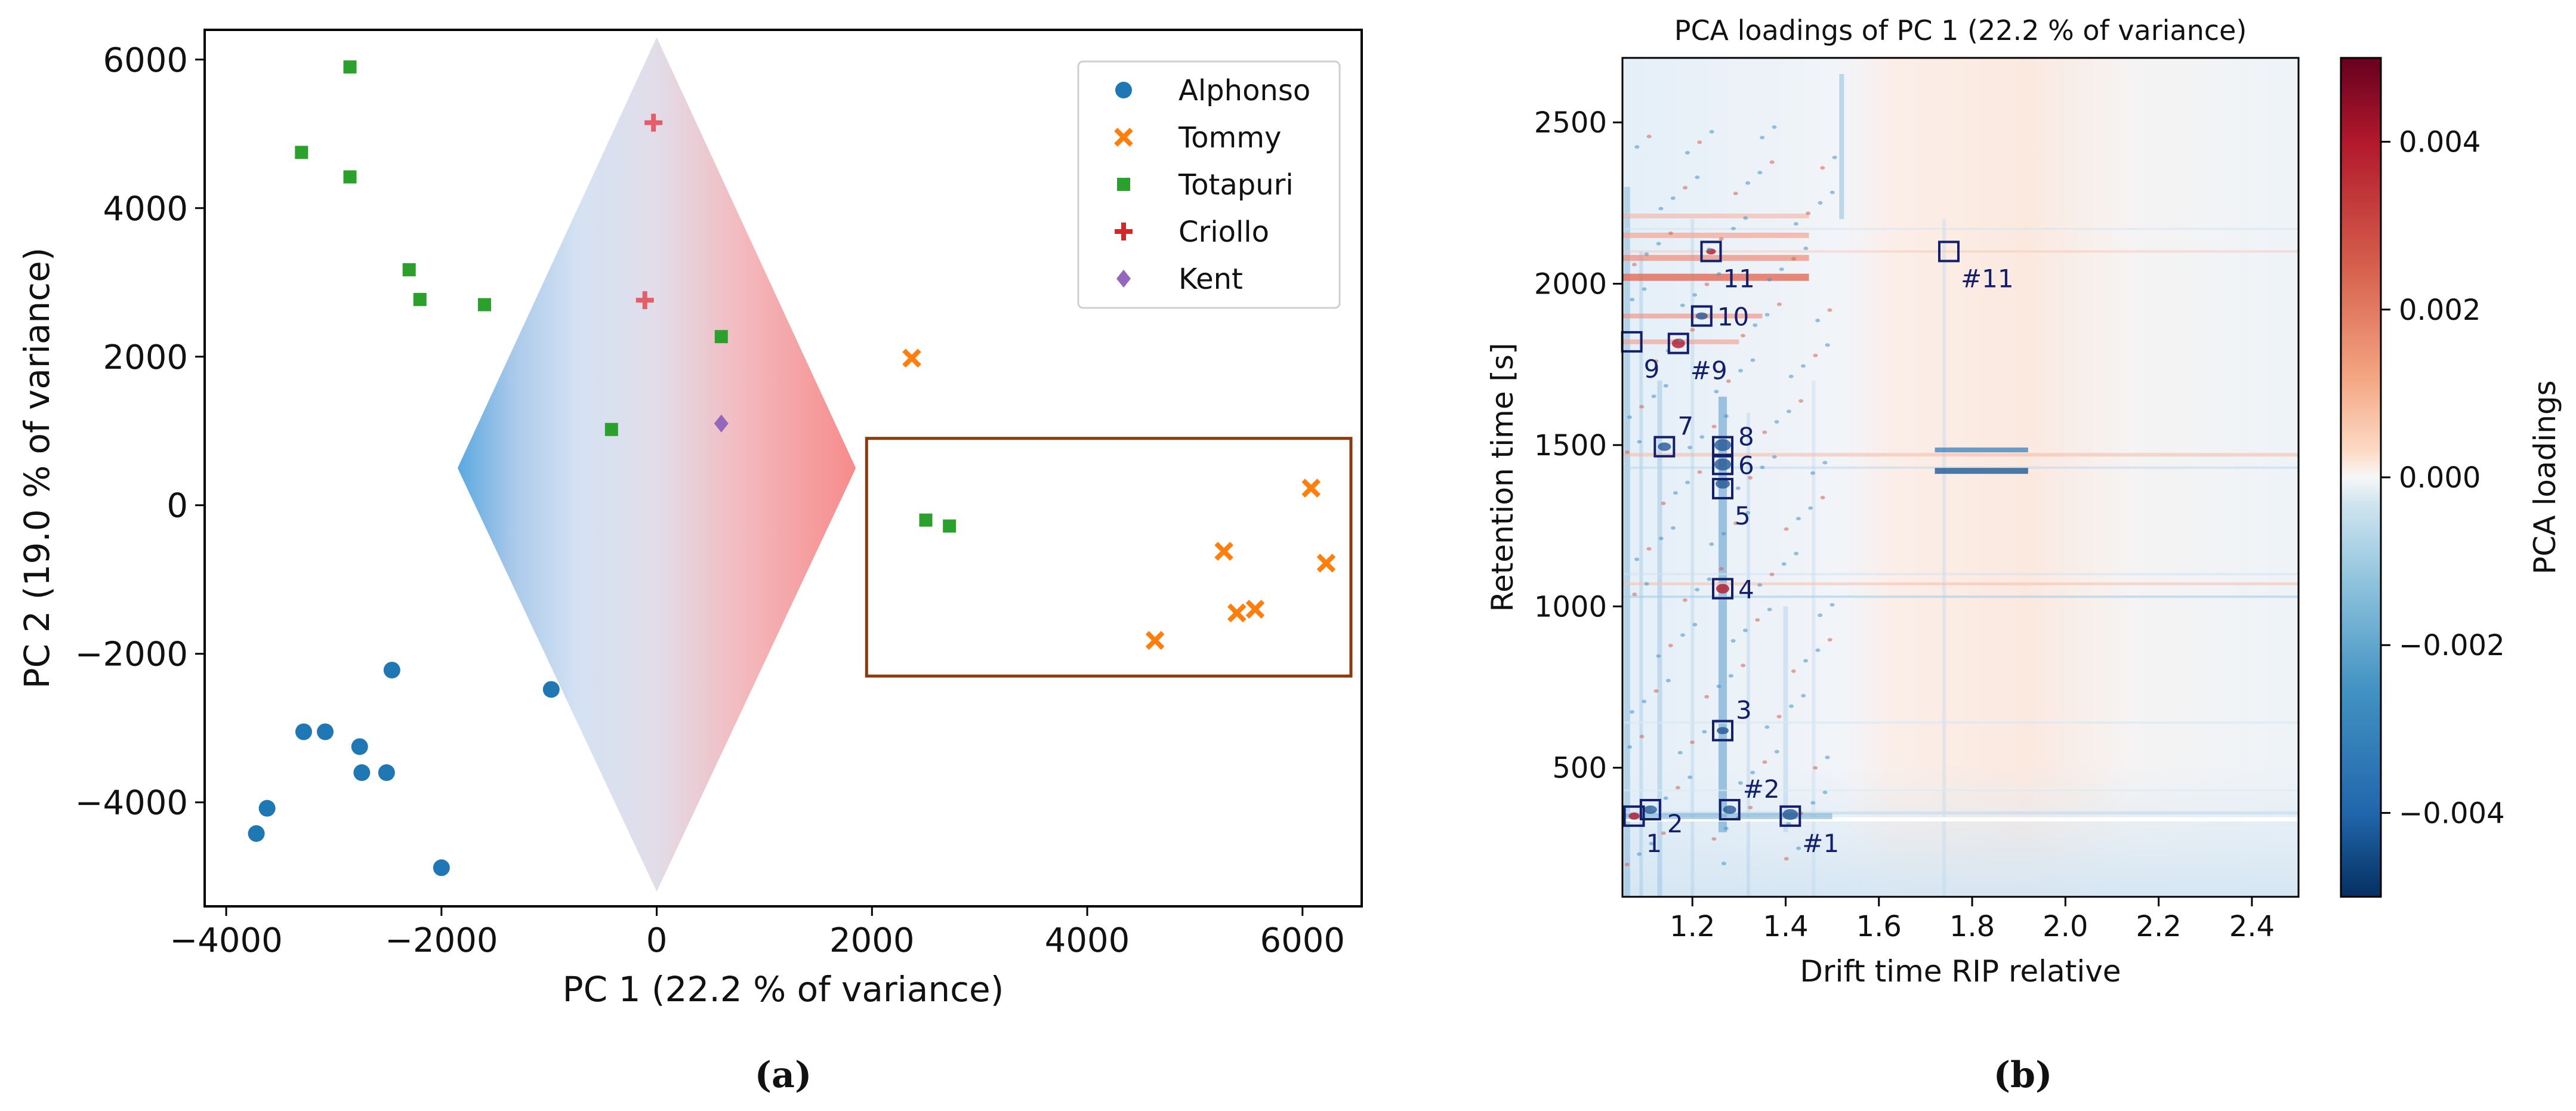  What do you see at coordinates (1124, 279) in the screenshot?
I see `legend-marker-kent` at bounding box center [1124, 279].